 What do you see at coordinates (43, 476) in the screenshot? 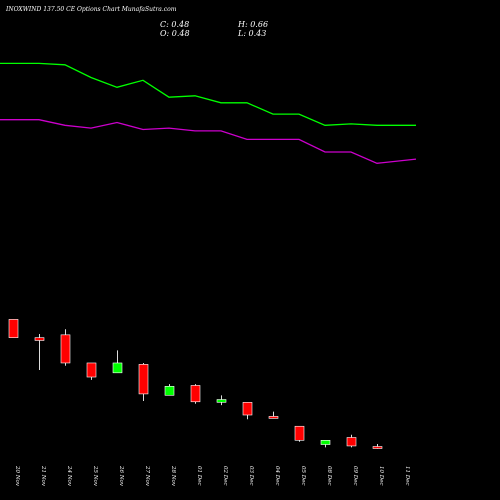
I see `x-tick-label: 21 Nov` at bounding box center [43, 476].